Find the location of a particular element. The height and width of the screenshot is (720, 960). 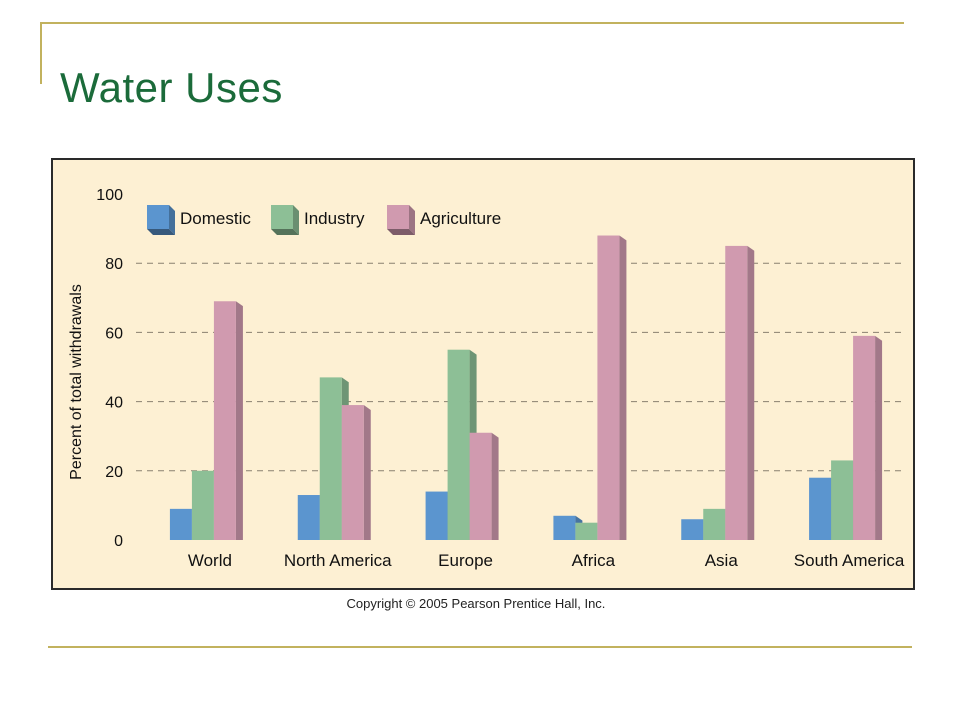

y-tick-label: 100 is located at coordinates (109, 195).